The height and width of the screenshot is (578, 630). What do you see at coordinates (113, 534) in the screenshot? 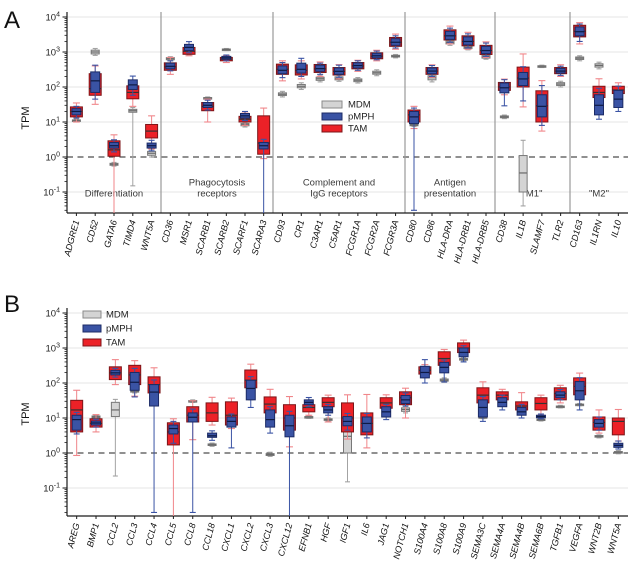
I see `gene-label-CCL2: CCL2` at bounding box center [113, 534].